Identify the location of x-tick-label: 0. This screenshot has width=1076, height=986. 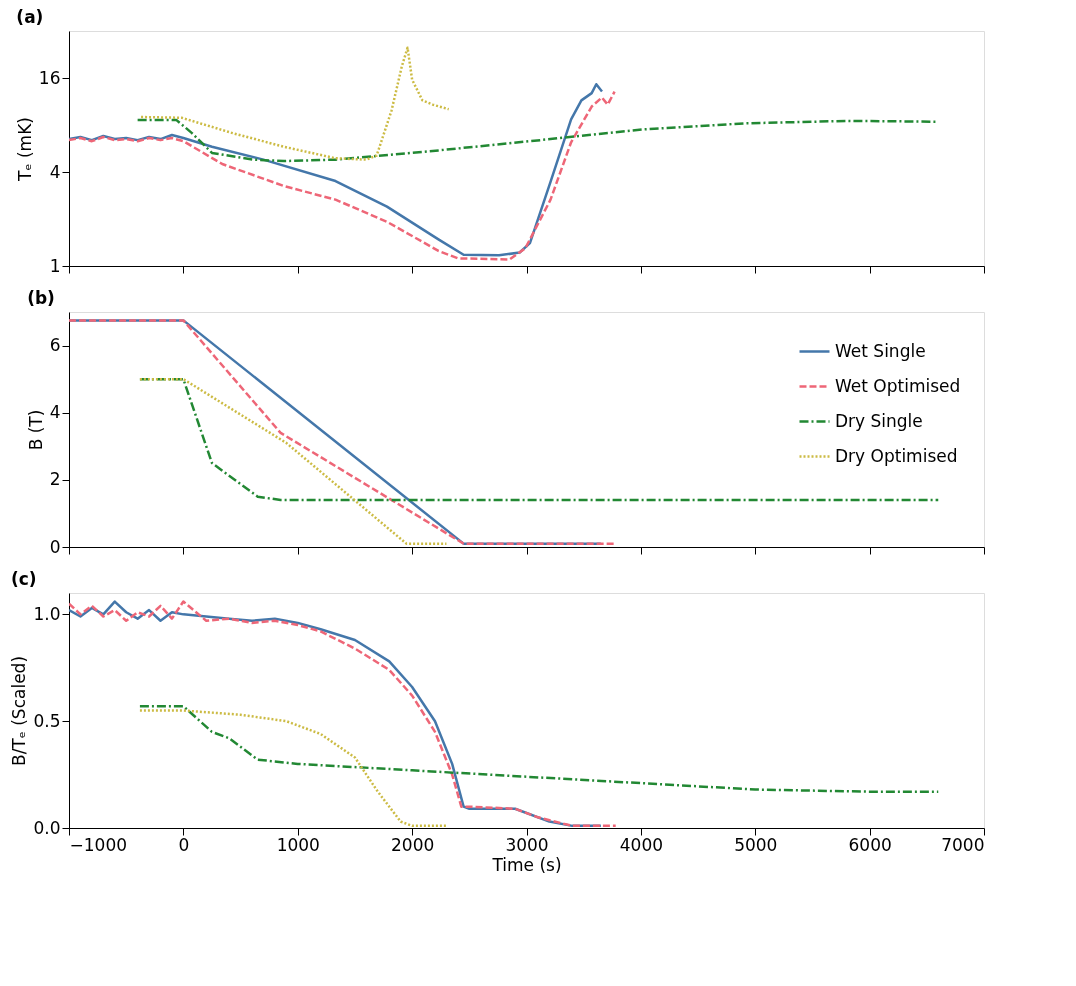
(184, 844).